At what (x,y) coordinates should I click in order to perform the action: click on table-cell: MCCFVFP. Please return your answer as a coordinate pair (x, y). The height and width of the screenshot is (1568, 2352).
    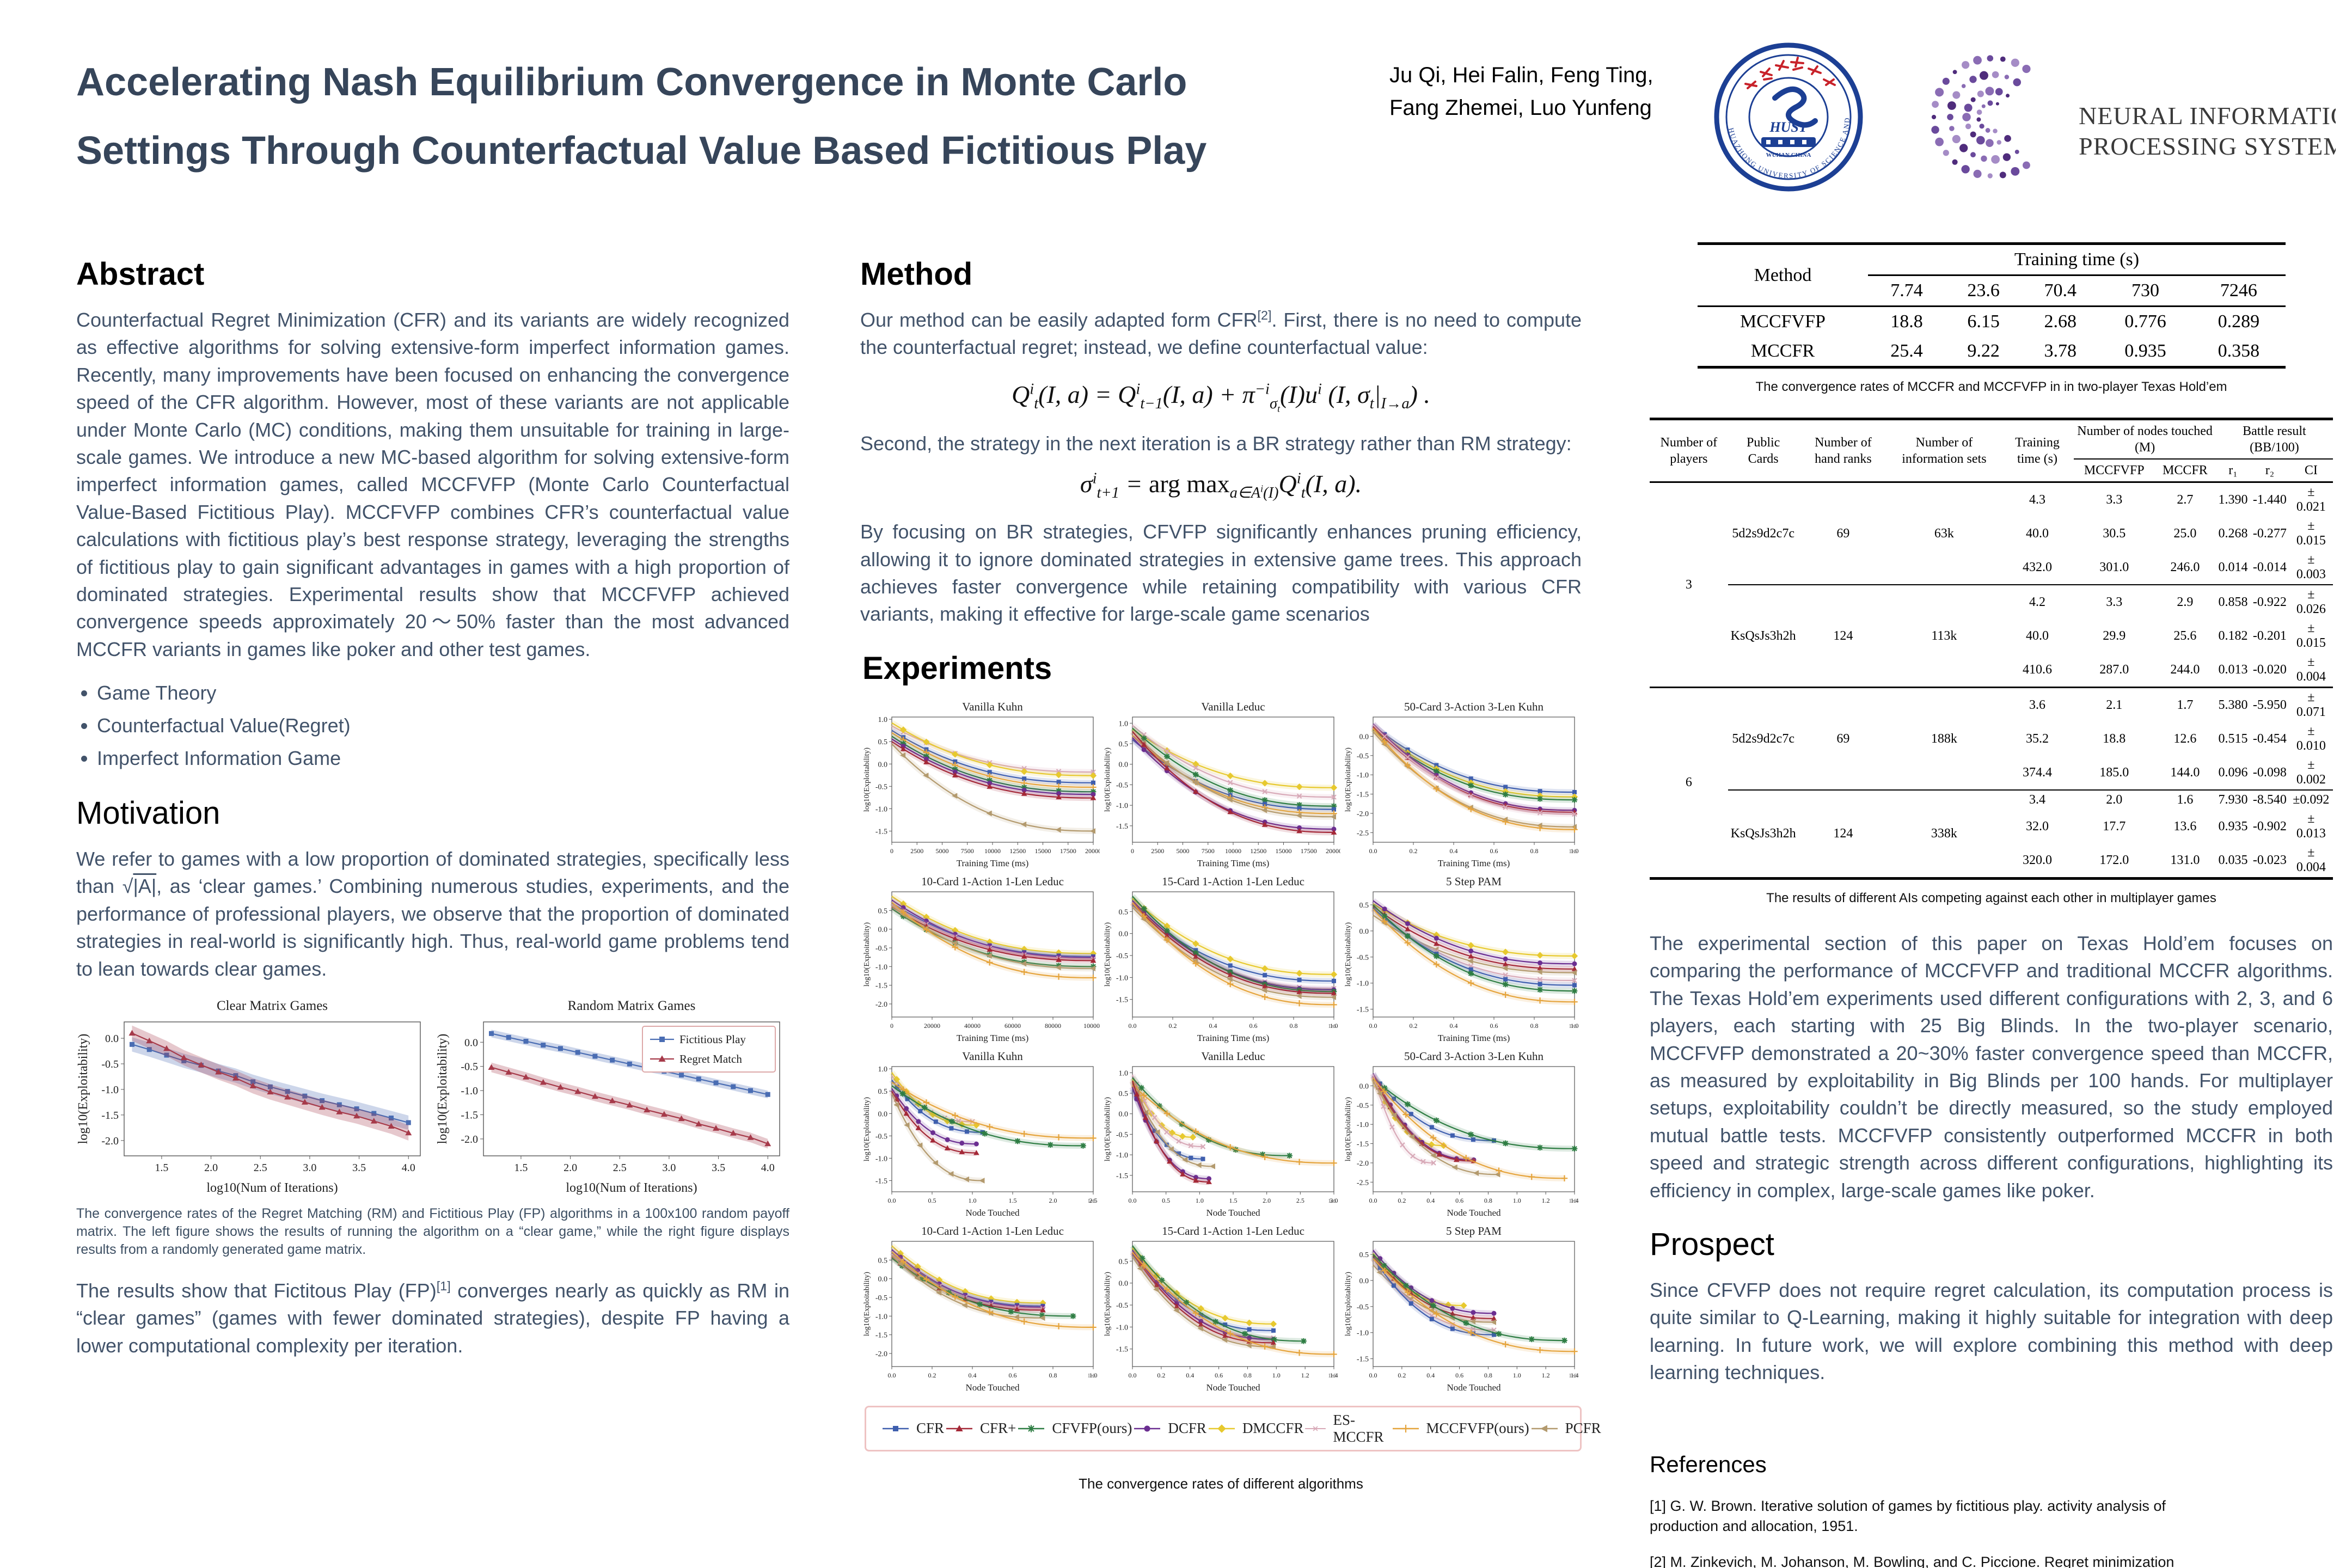
    Looking at the image, I should click on (1783, 321).